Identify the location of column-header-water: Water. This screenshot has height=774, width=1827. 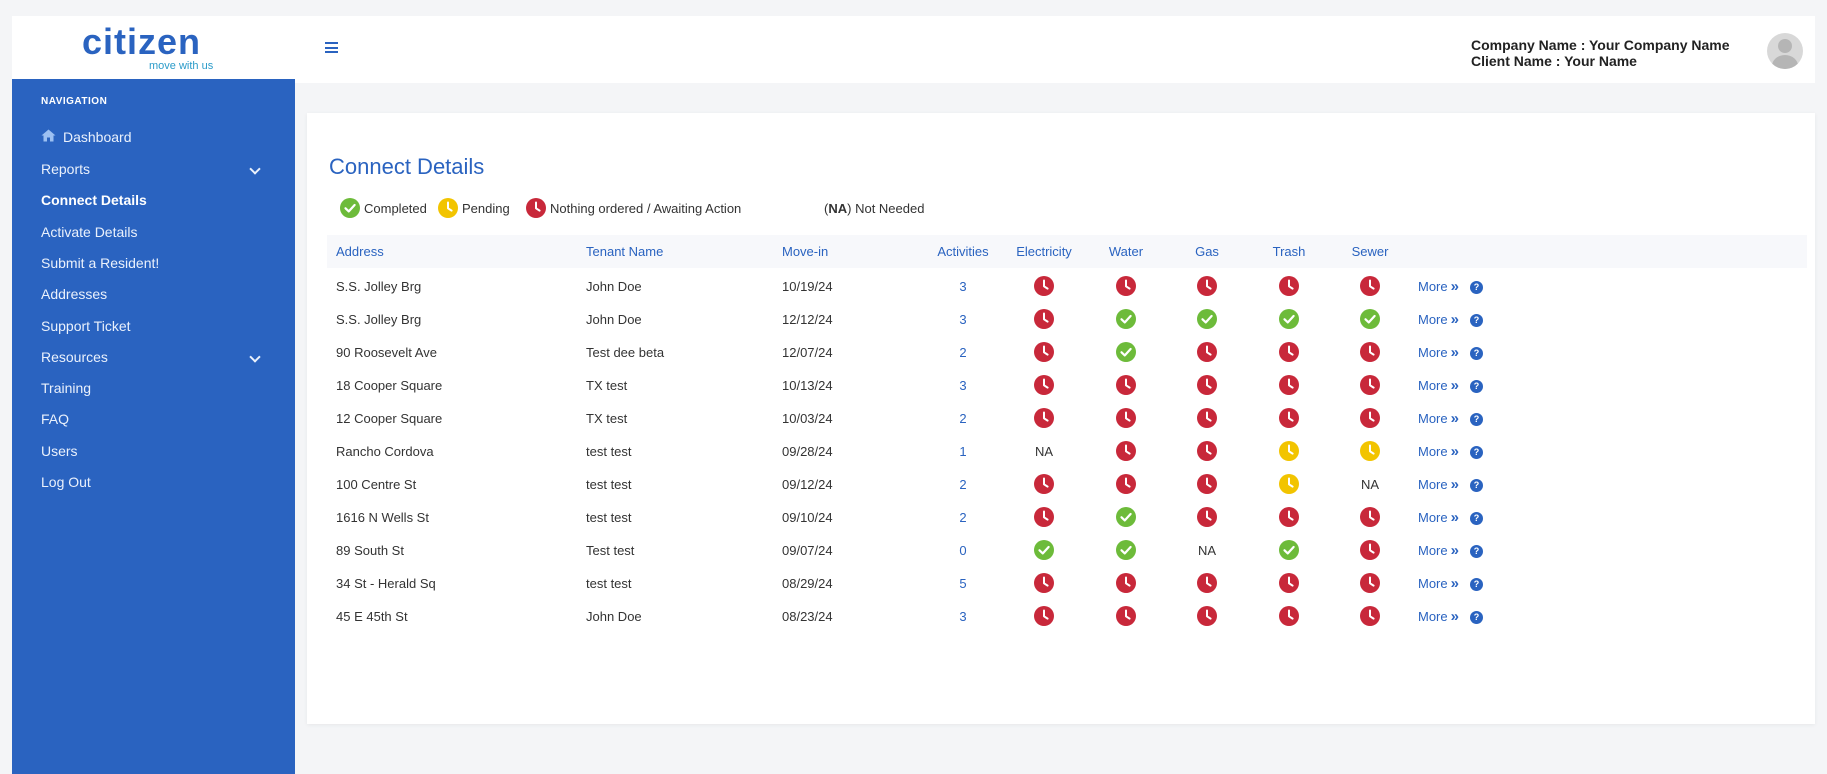
(1126, 251).